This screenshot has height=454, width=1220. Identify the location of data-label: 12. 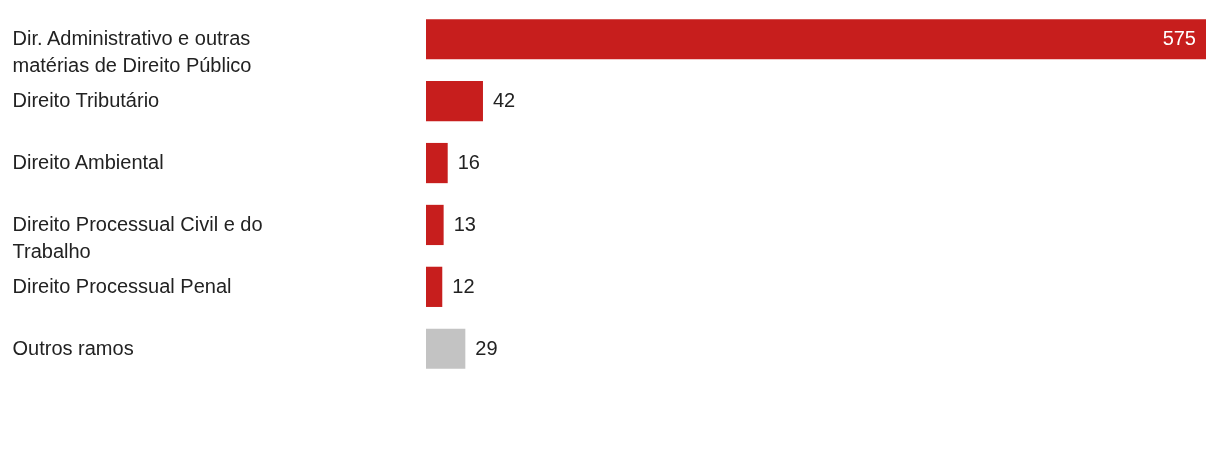
(463, 285).